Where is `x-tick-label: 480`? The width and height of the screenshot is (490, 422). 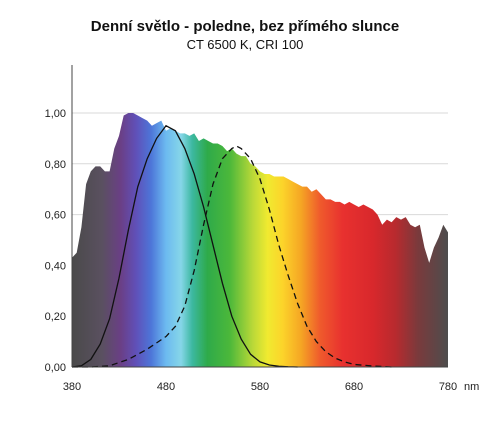
x-tick-label: 480 is located at coordinates (166, 387).